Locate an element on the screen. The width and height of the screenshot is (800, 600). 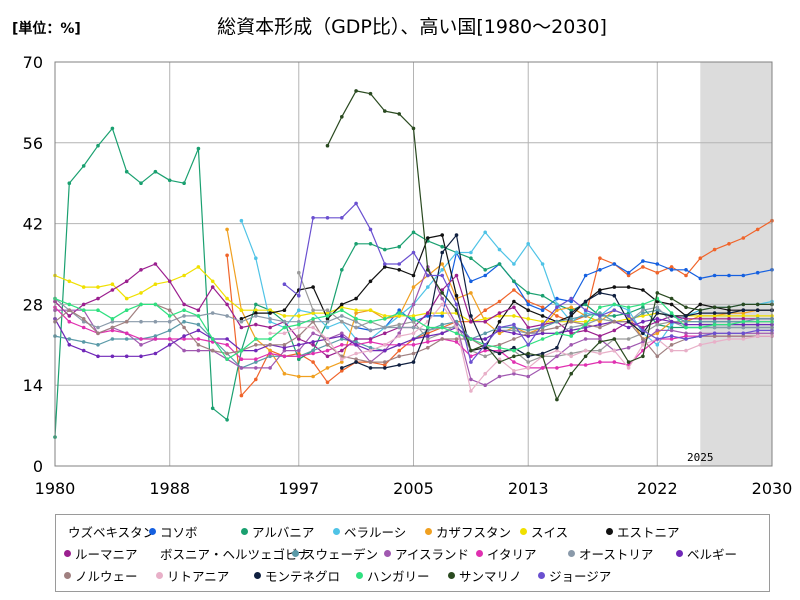
x-tick-label: 2005 is located at coordinates (413, 488).